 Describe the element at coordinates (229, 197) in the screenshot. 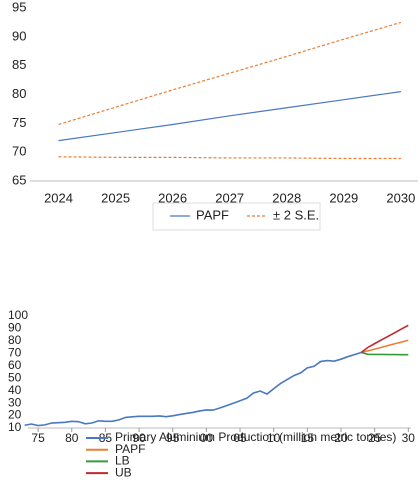

I see `x-tick-label: 2027` at that location.